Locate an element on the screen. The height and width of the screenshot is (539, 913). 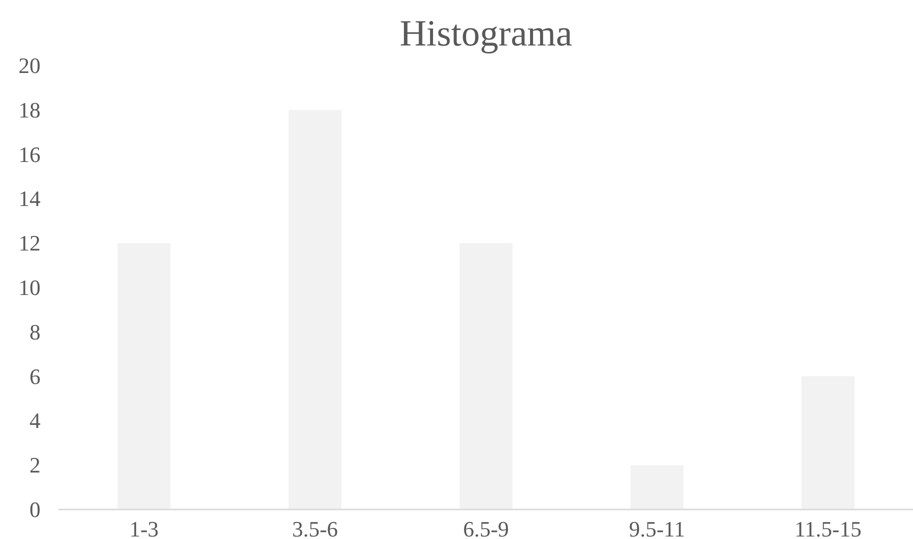
y-tick-label: 4 is located at coordinates (35, 421).